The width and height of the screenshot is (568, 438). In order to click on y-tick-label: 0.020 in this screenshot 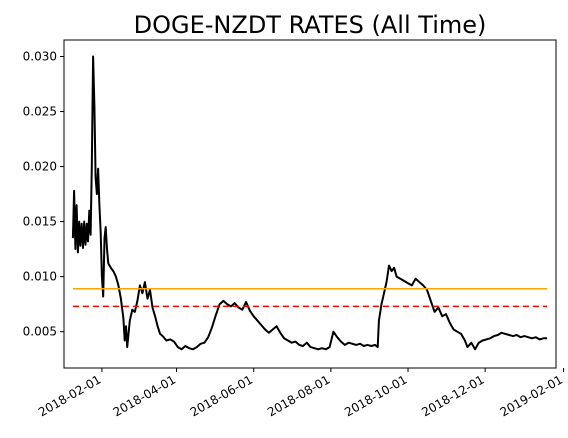, I will do `click(40, 167)`.